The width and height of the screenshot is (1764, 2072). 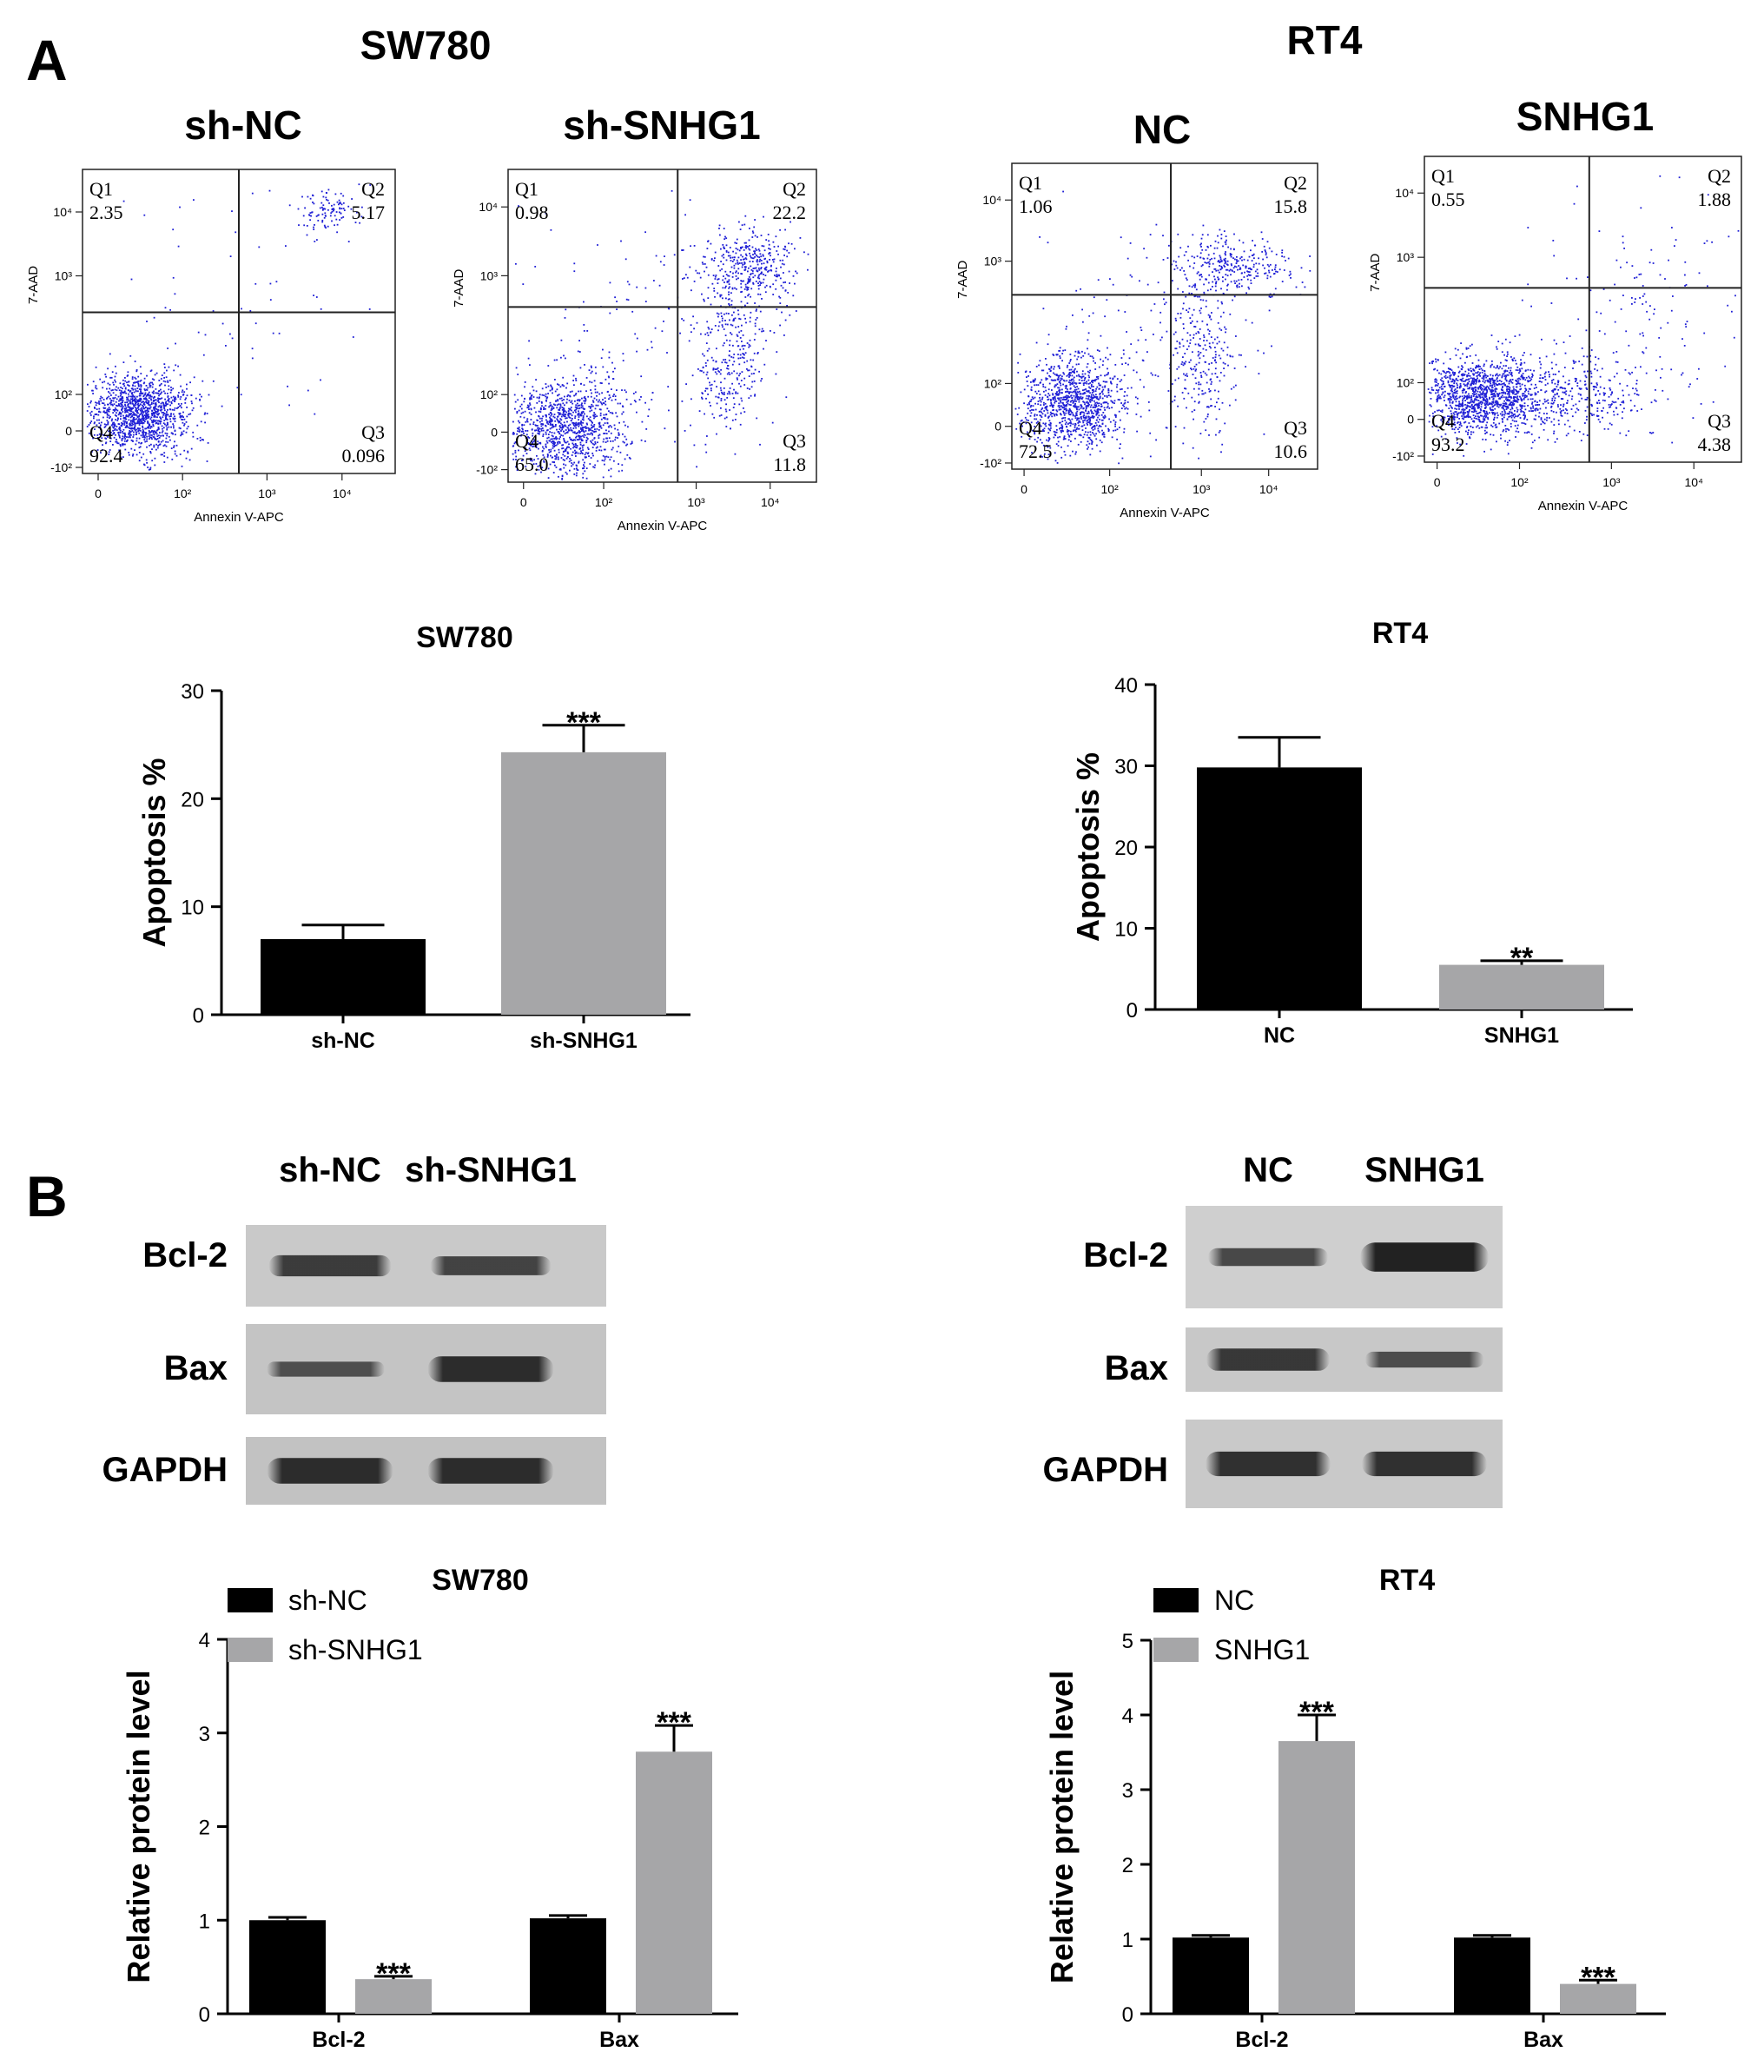 What do you see at coordinates (662, 326) in the screenshot?
I see `flow-plot-frame` at bounding box center [662, 326].